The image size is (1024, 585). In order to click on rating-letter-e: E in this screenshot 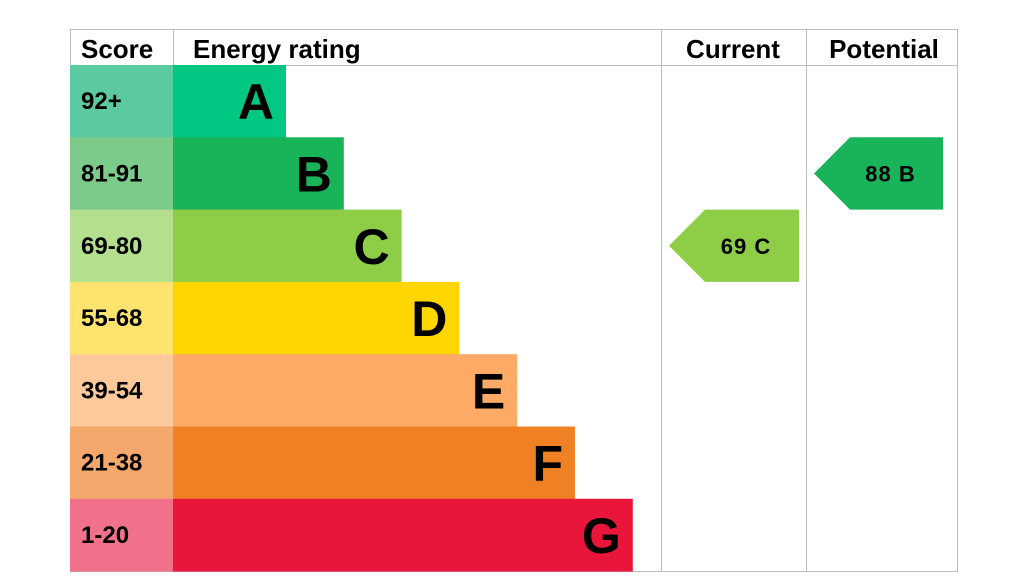, I will do `click(488, 391)`.